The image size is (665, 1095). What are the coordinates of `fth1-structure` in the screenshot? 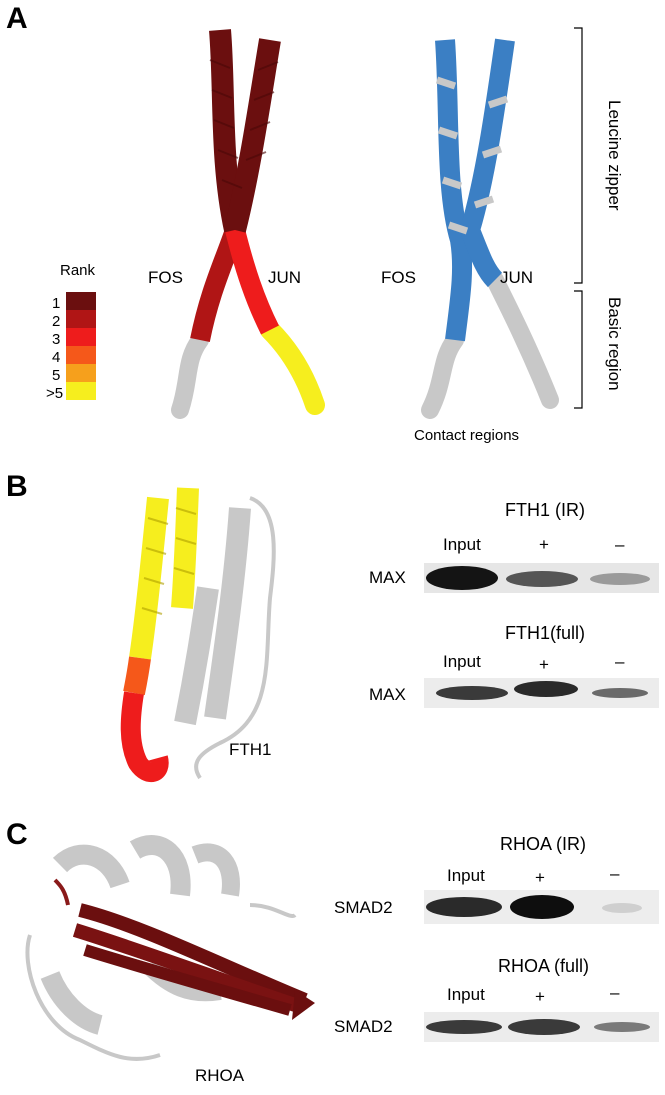 It's located at (198, 634).